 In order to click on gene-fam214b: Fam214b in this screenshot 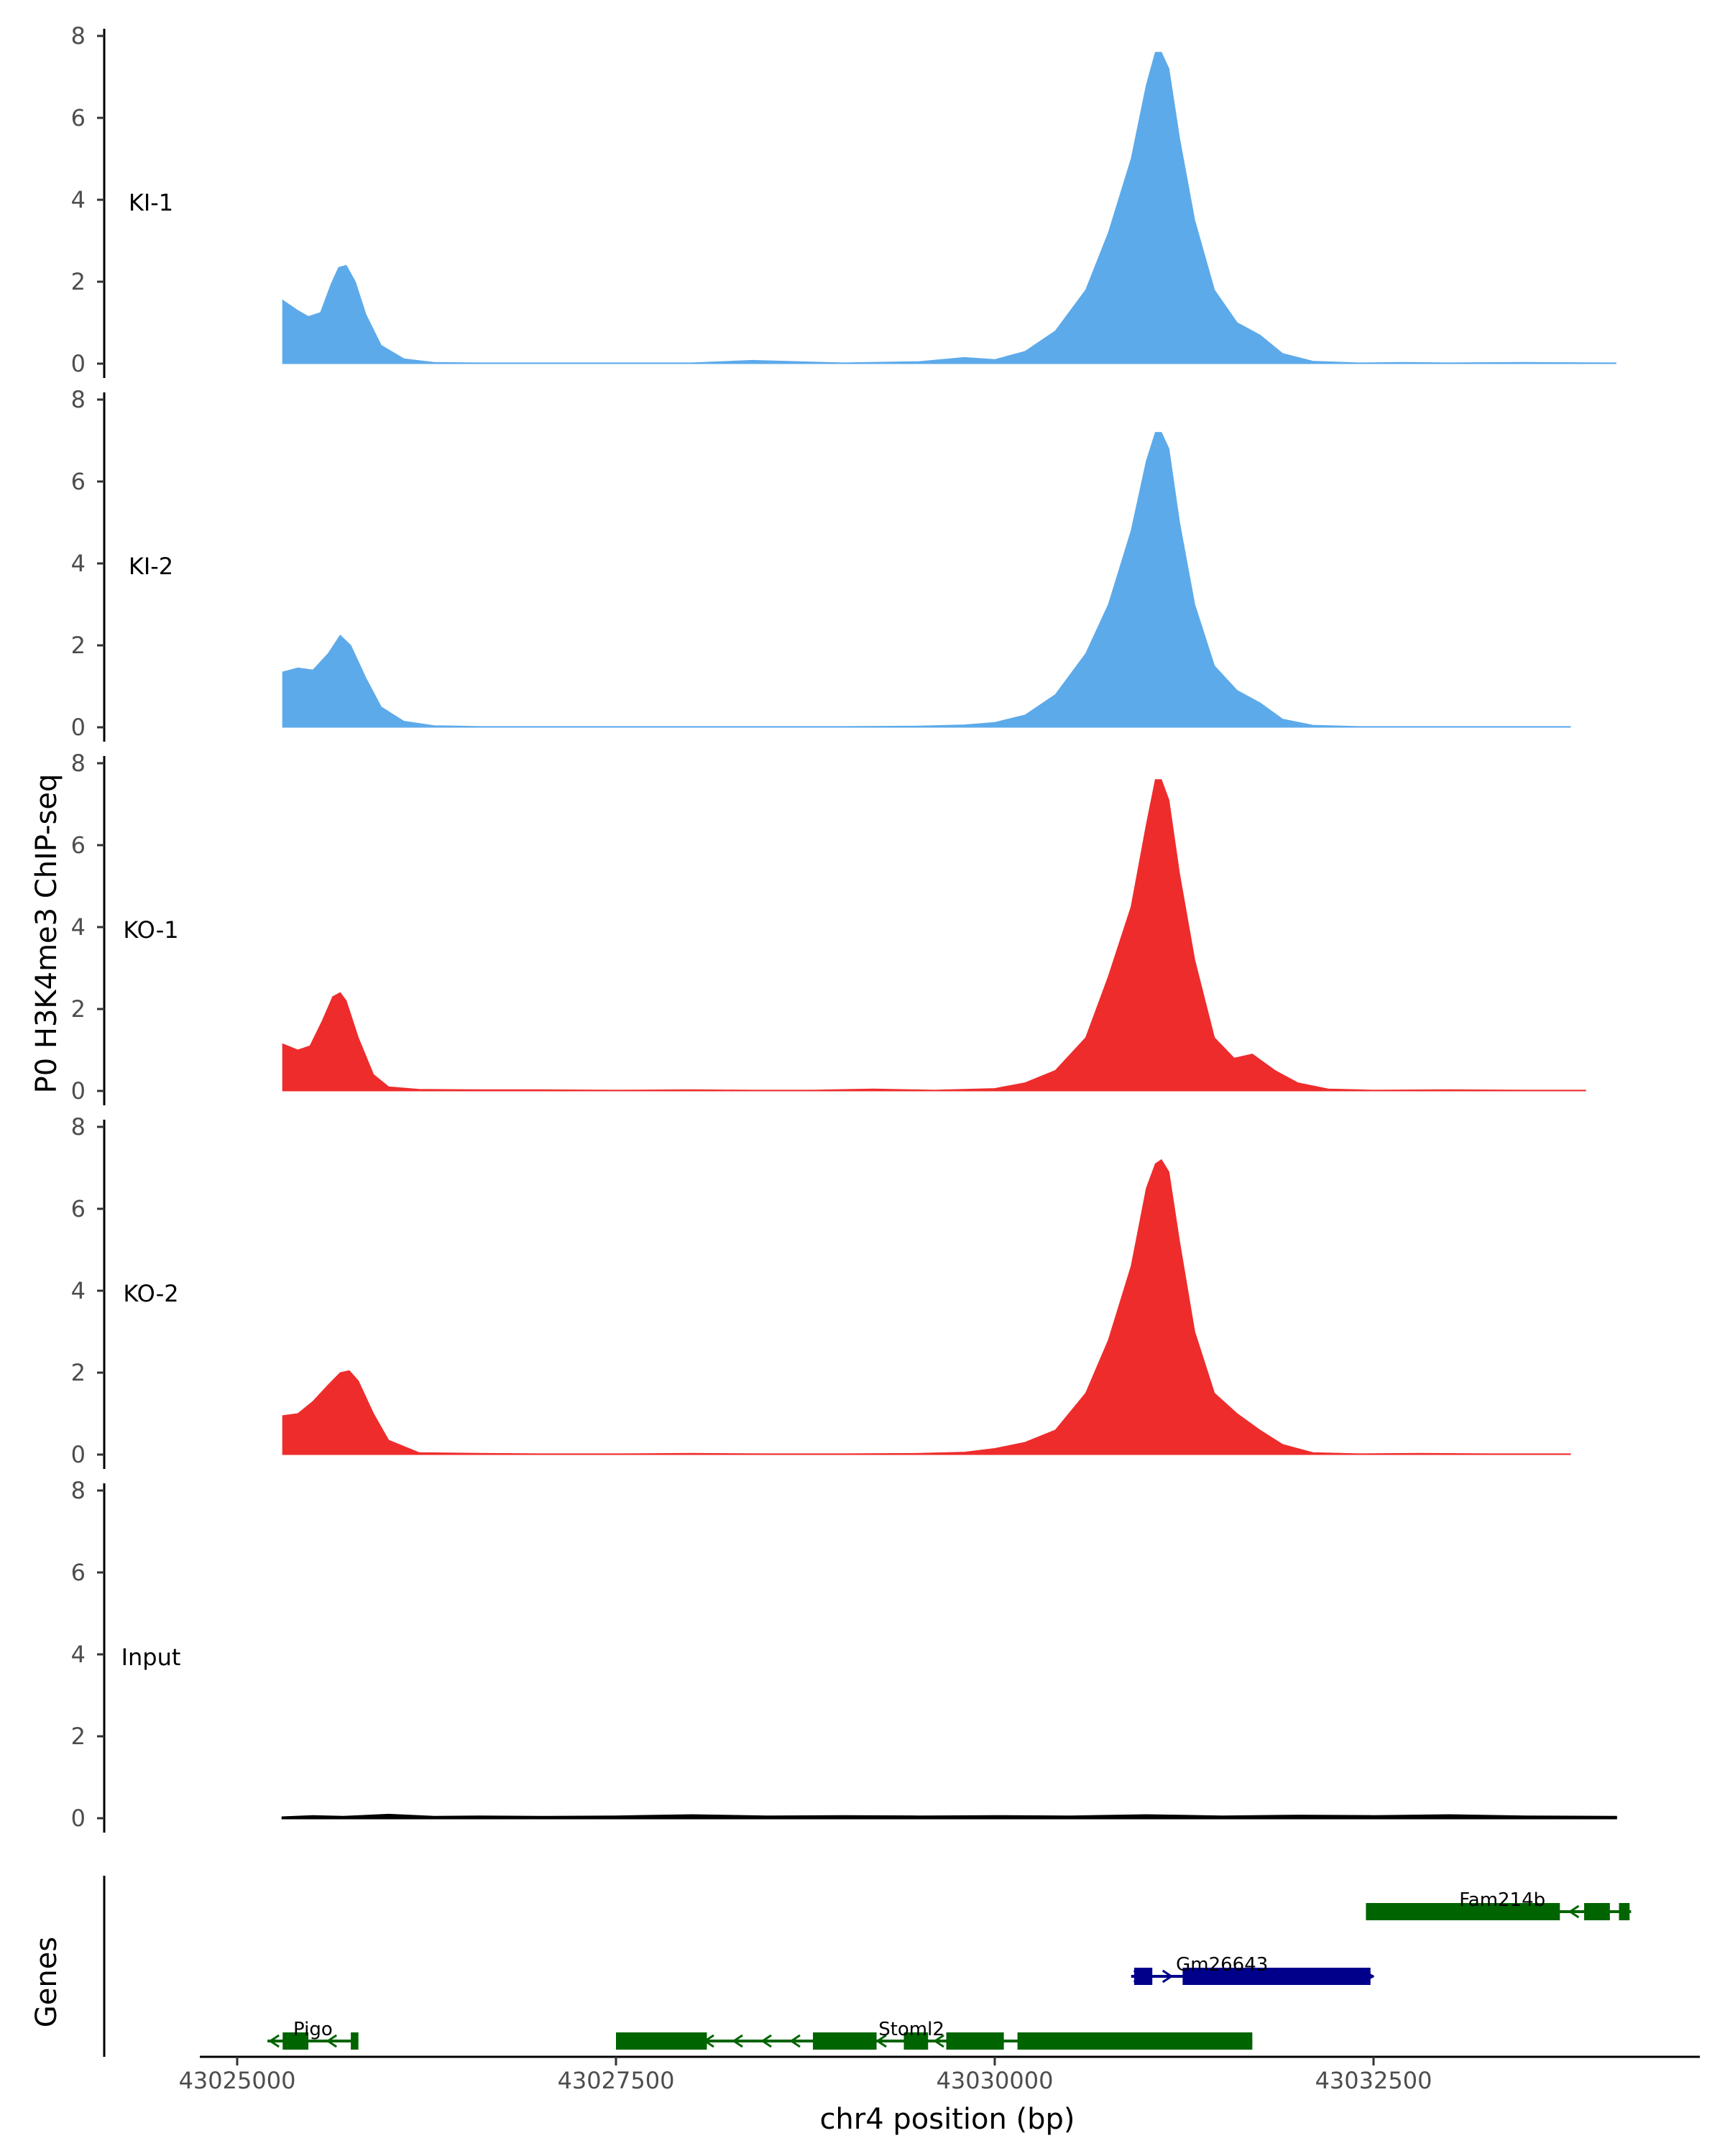, I will do `click(1499, 1905)`.